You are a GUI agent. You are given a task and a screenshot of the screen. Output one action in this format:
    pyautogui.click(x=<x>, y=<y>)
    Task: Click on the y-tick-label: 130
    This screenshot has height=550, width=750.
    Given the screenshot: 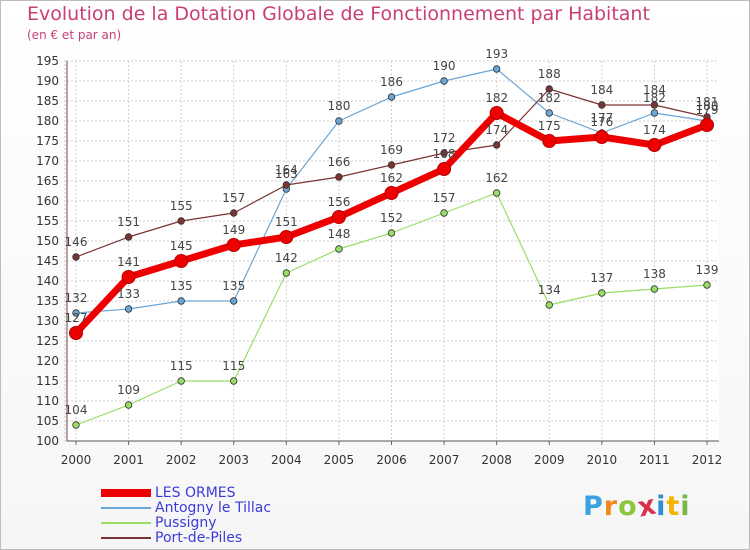 What is the action you would take?
    pyautogui.click(x=47, y=321)
    